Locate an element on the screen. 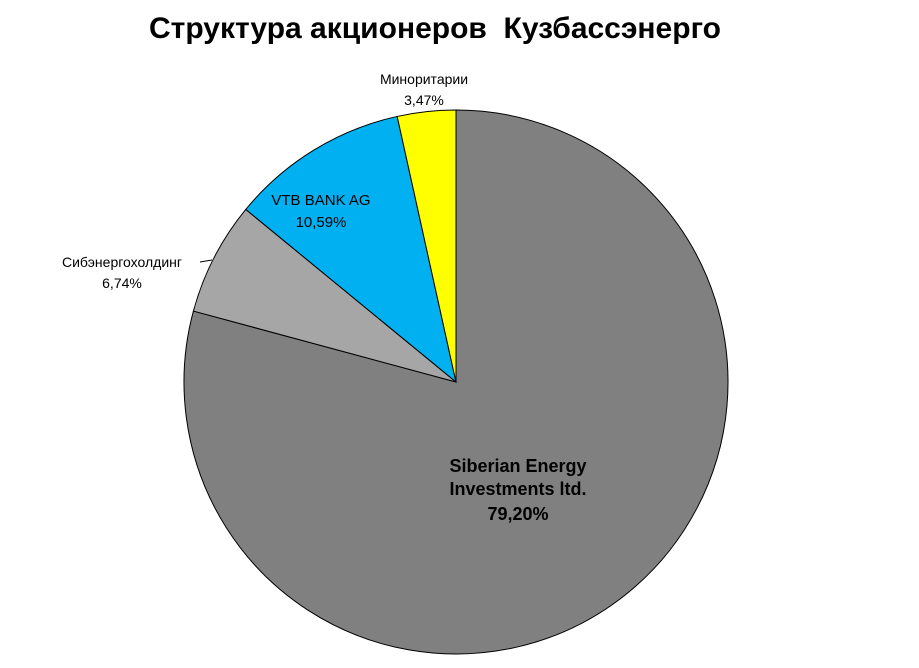 The height and width of the screenshot is (668, 919). slice-label: VTB BANK AG is located at coordinates (321, 200).